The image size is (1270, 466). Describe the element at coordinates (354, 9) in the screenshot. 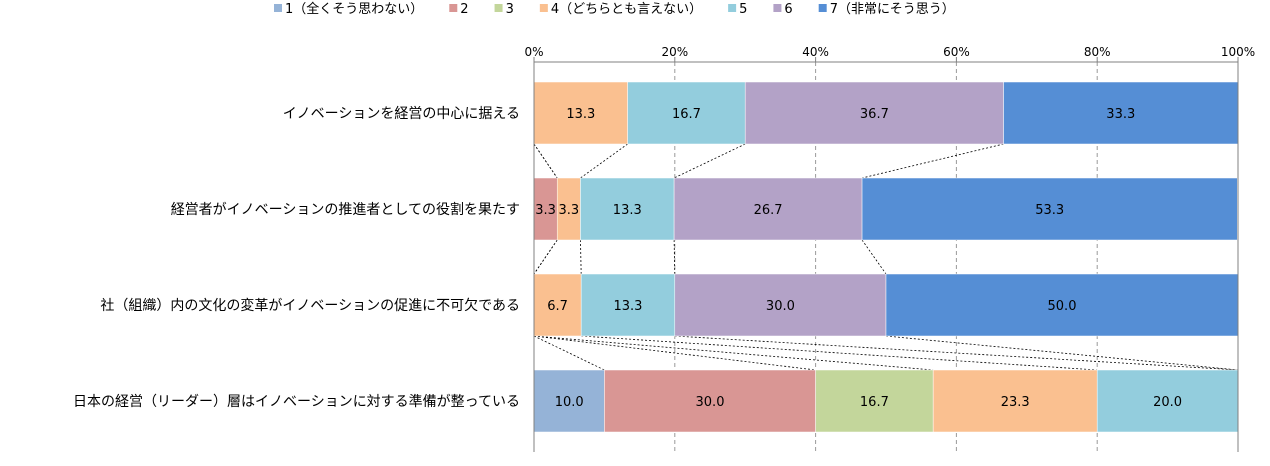

I see `legend-label: 1（全くそう思わない）` at that location.